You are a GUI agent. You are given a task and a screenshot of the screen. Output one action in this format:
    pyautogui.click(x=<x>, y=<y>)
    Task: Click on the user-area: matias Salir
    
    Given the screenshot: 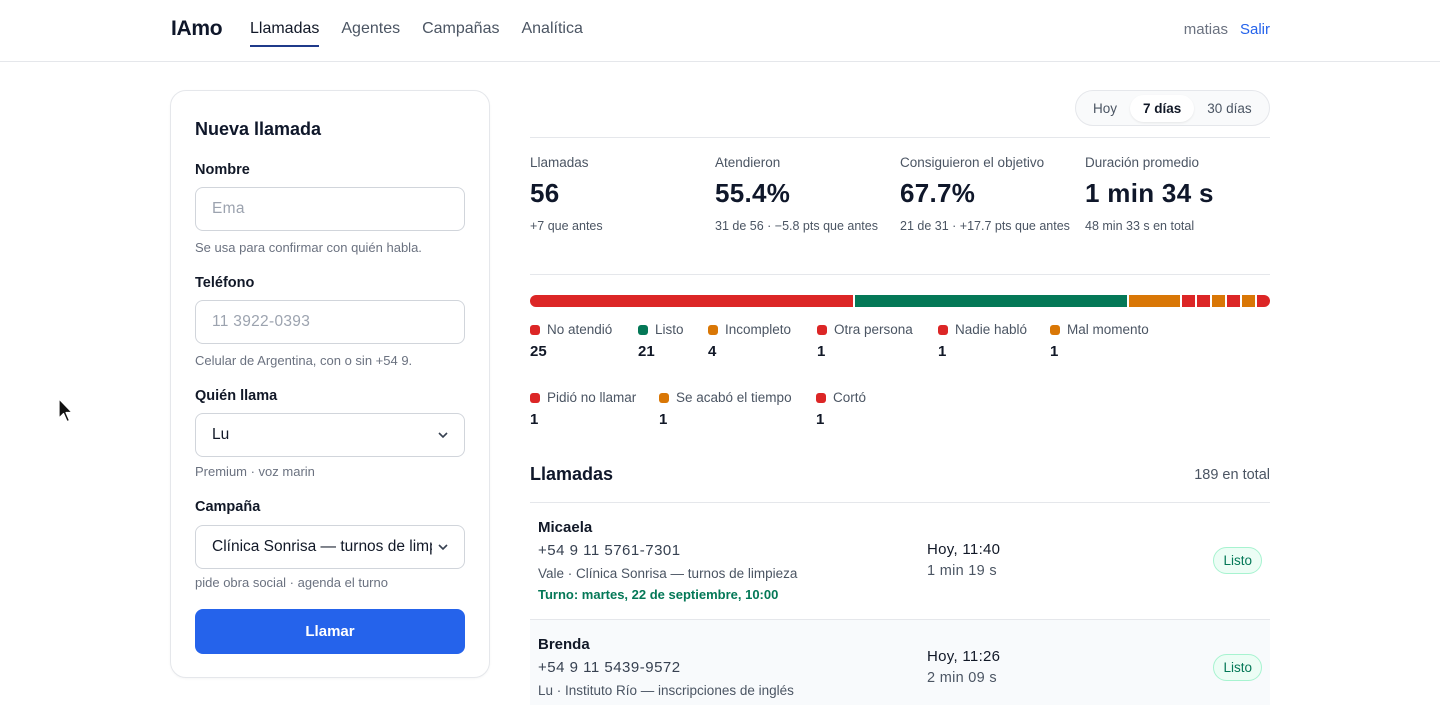 What is the action you would take?
    pyautogui.click(x=1227, y=29)
    